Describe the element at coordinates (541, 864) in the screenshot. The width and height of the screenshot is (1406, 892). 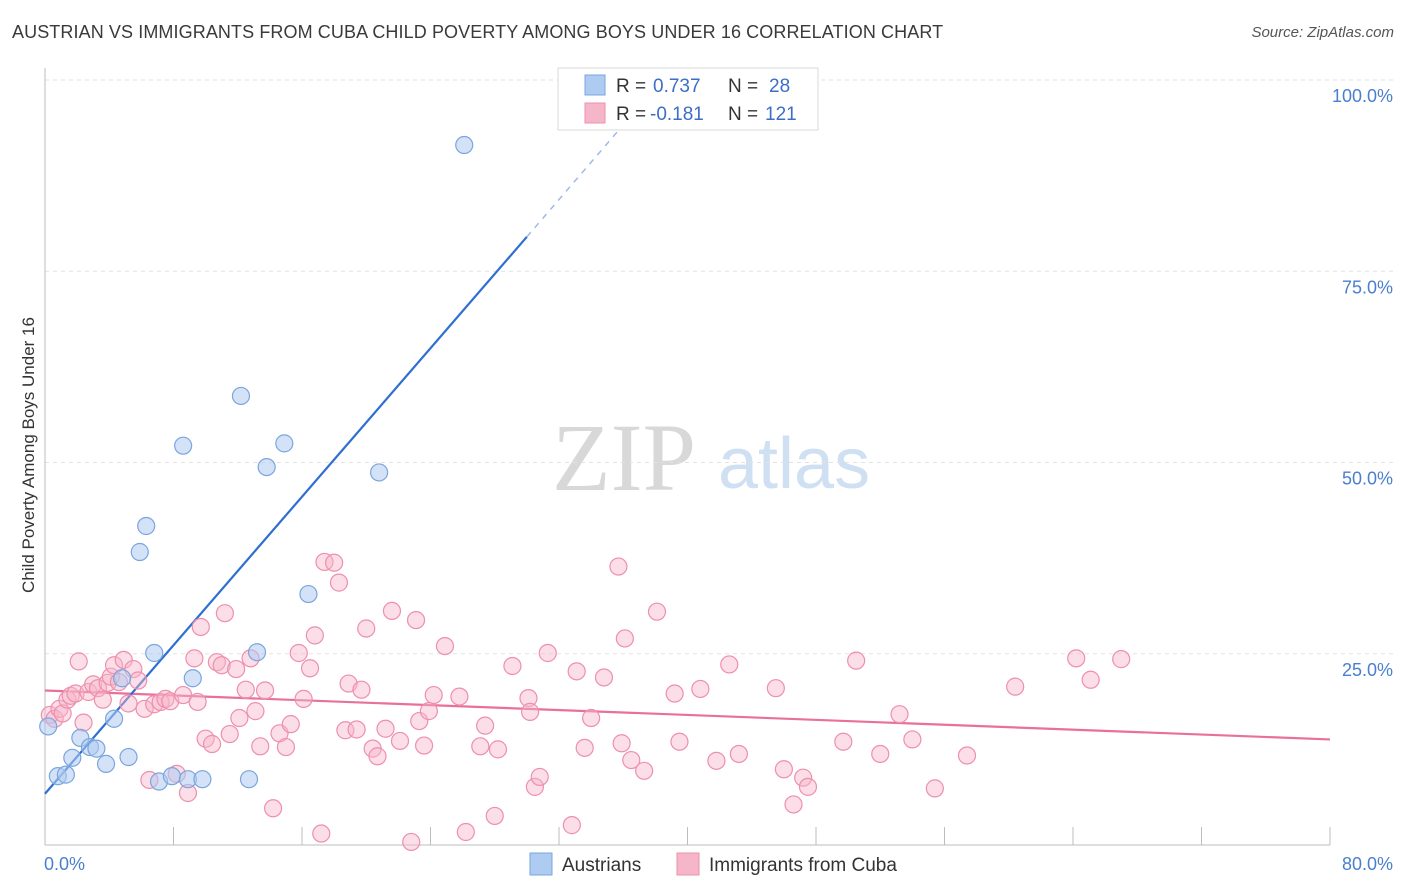
I see `bottom-legend-swatch-austrians` at that location.